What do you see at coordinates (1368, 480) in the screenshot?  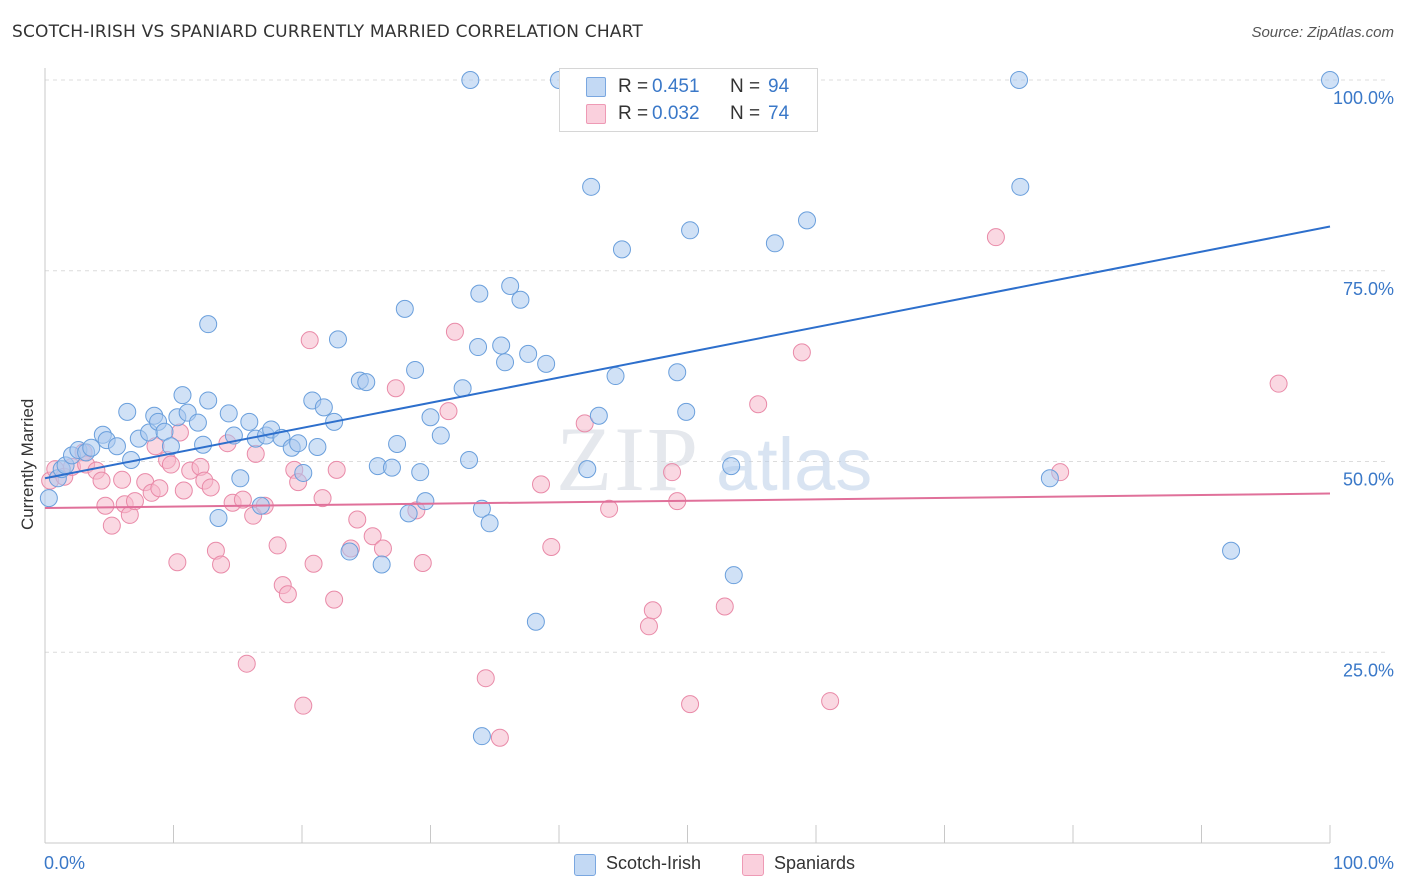 I see `y-tick-label: 50.0%` at bounding box center [1368, 480].